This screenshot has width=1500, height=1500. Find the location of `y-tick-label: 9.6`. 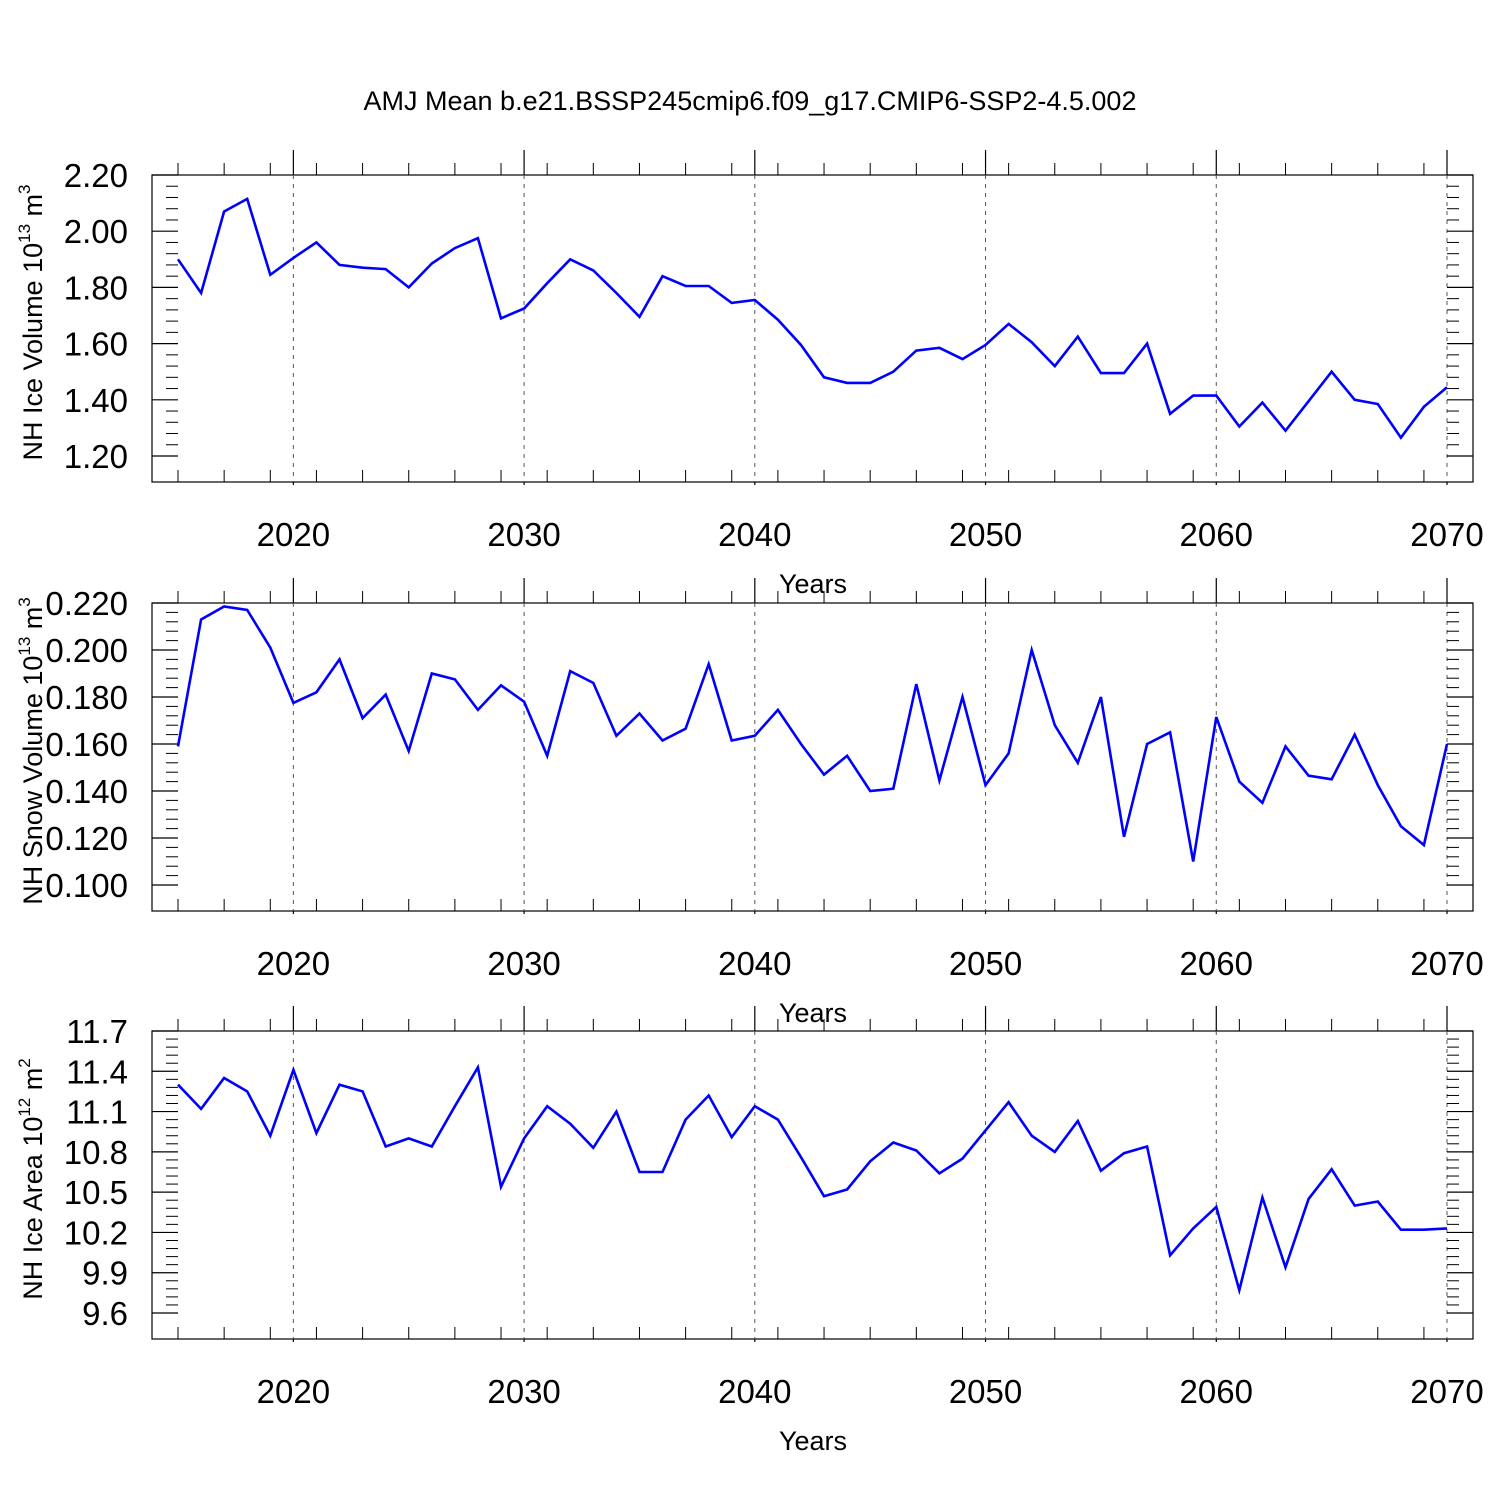

y-tick-label: 9.6 is located at coordinates (105, 1313).